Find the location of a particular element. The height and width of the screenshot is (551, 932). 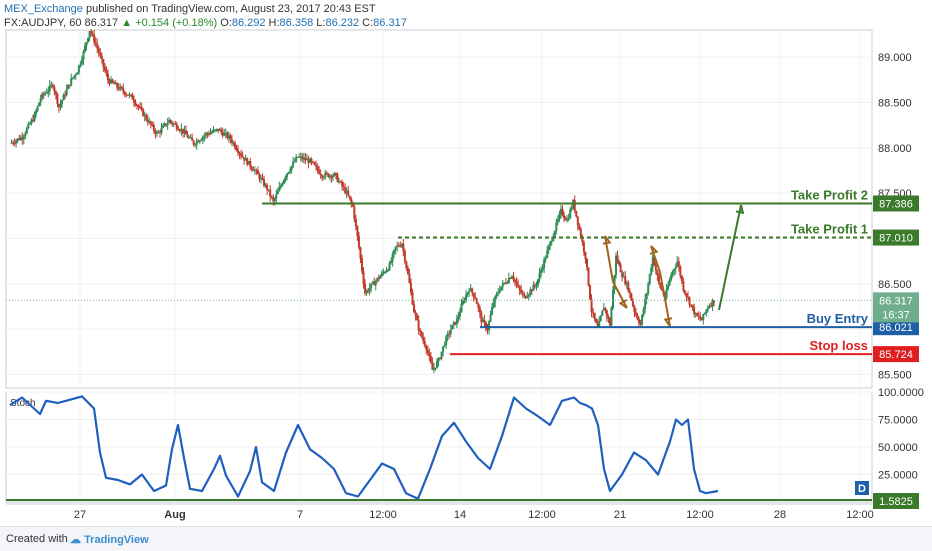

level-price-badge is located at coordinates (896, 203).